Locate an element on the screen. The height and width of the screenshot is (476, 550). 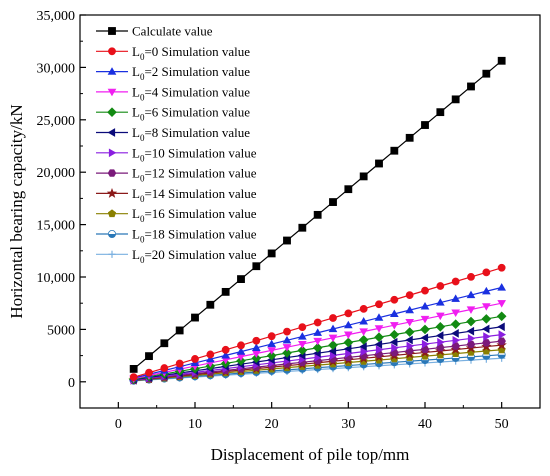
legend-entry: L0=14 Simulation value is located at coordinates (176, 195).